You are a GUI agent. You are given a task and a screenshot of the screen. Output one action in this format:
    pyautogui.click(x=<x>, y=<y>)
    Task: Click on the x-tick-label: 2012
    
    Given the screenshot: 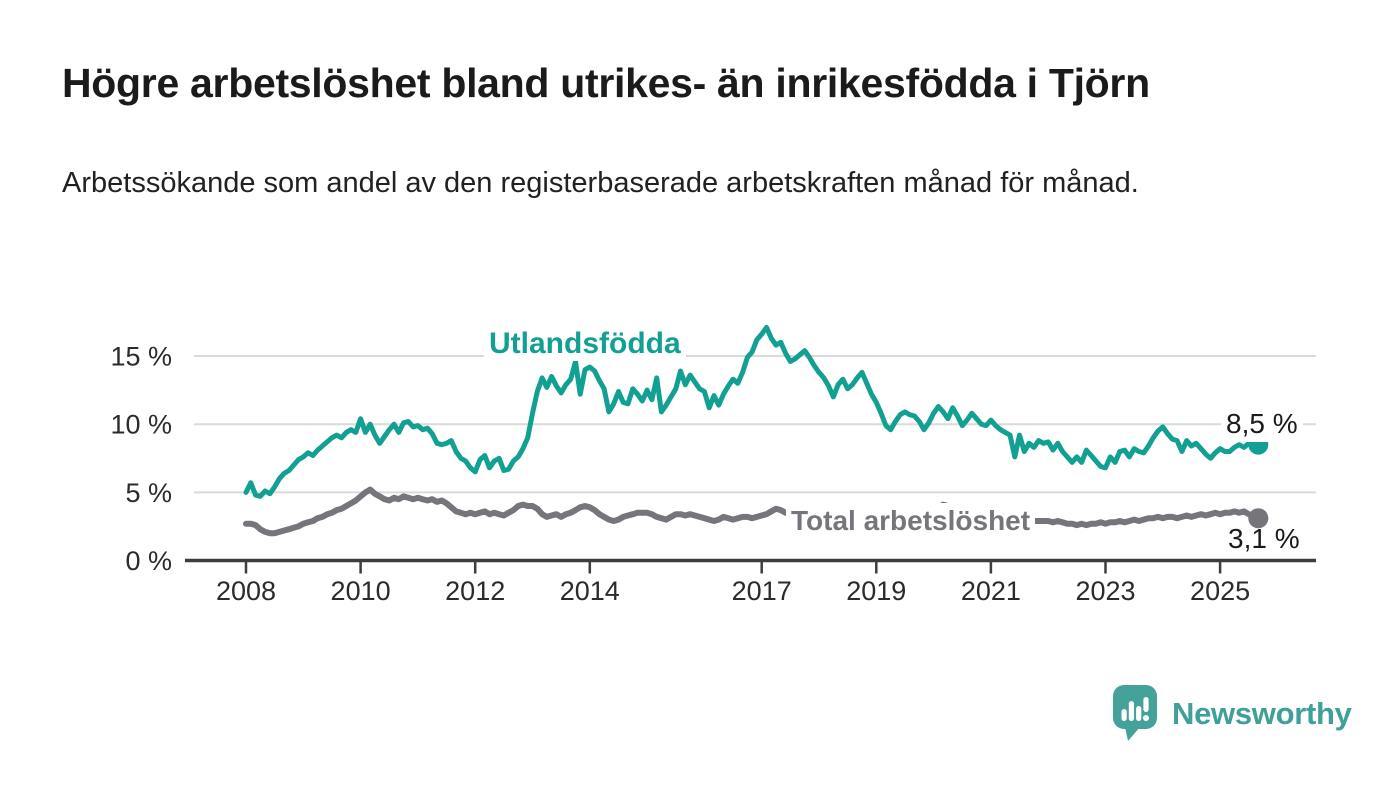 What is the action you would take?
    pyautogui.click(x=475, y=591)
    